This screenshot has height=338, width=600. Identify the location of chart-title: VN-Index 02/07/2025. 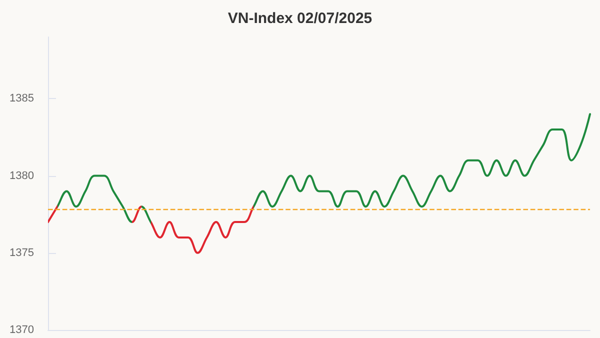
(300, 18).